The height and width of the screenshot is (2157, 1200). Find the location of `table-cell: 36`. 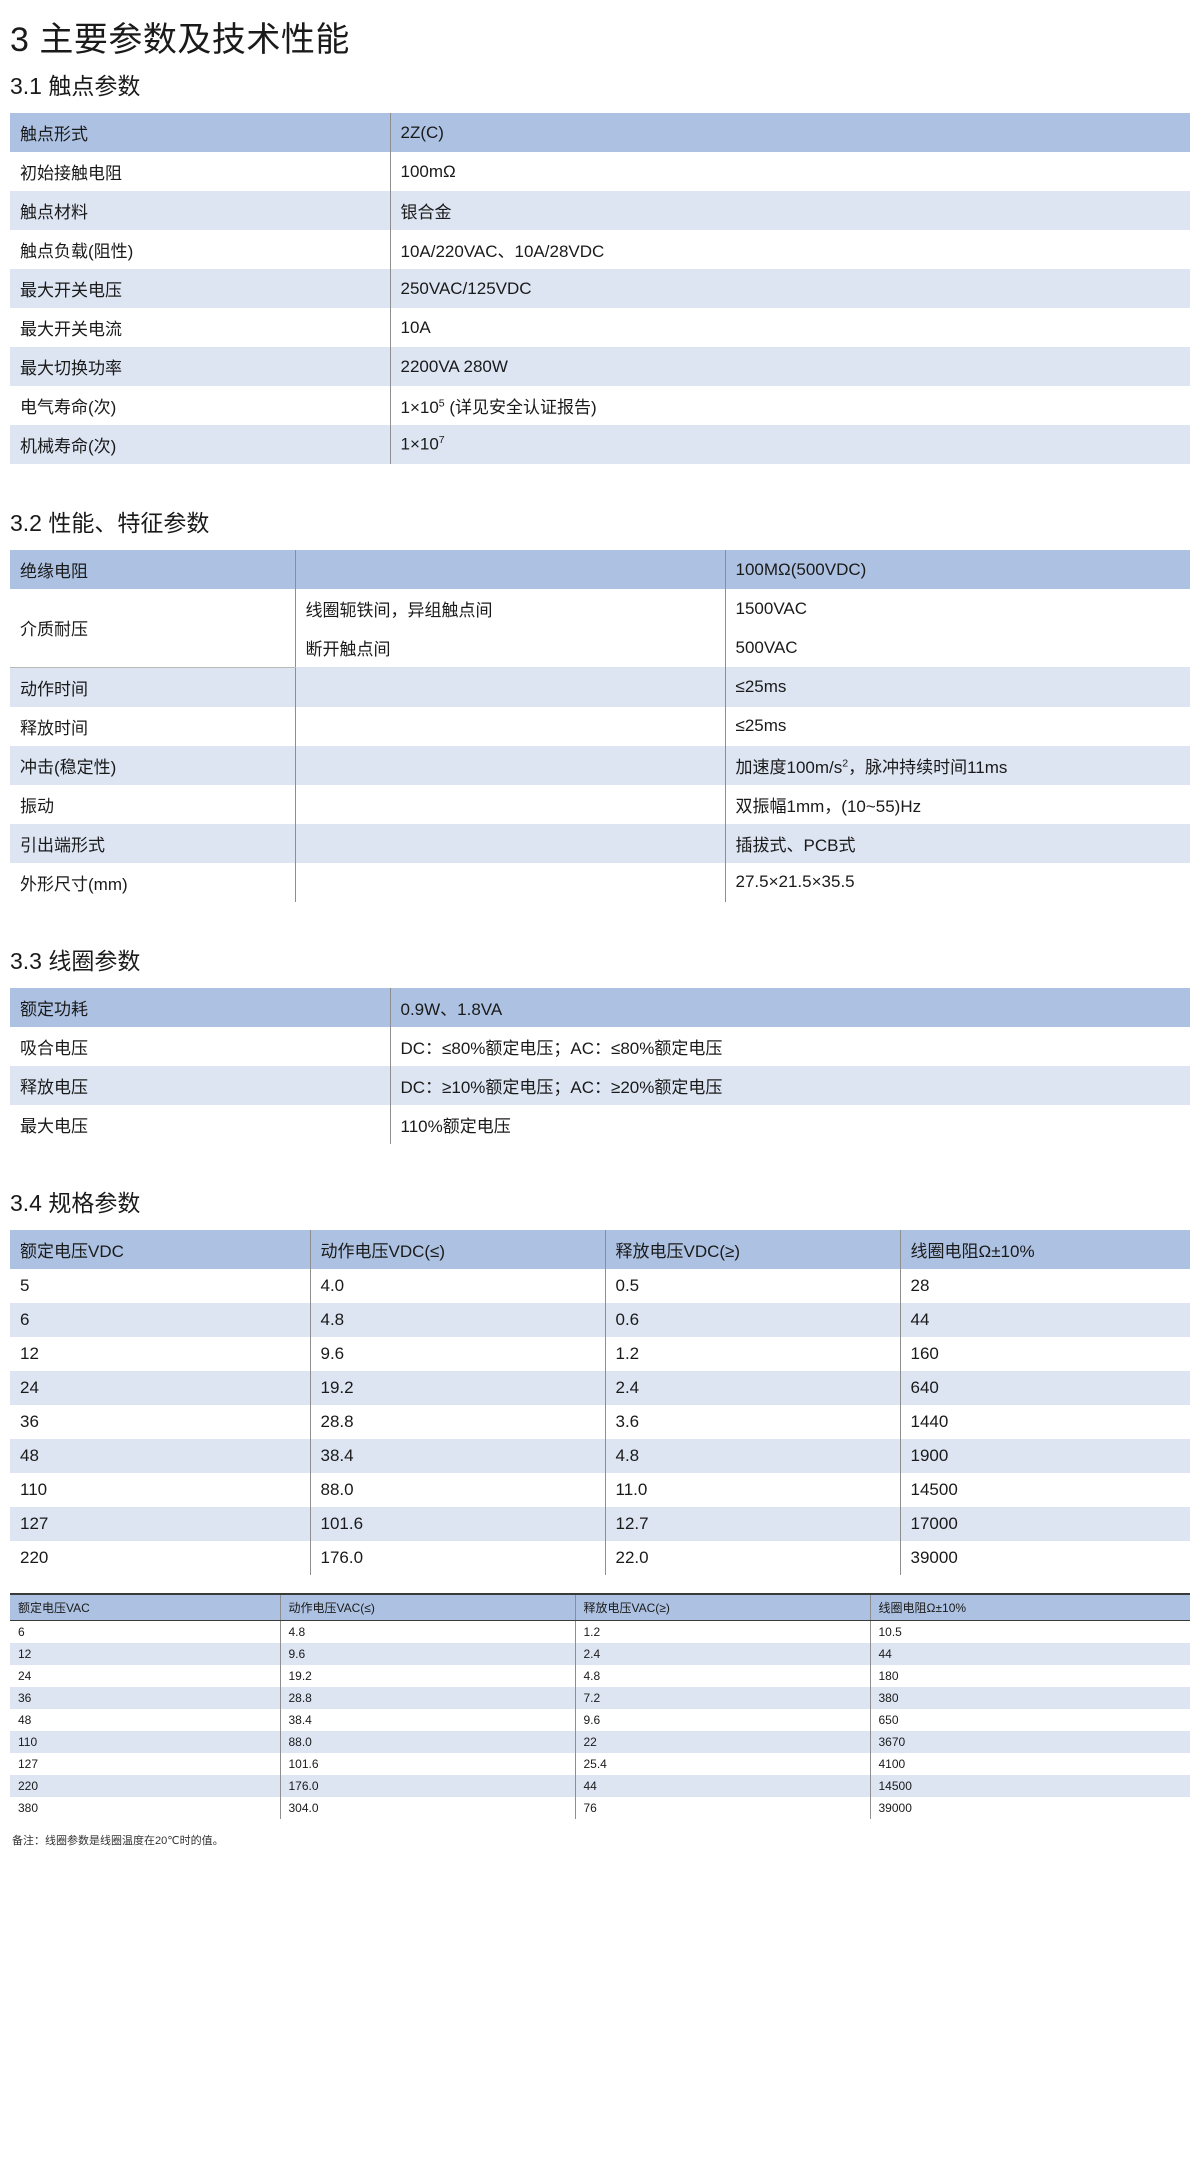

table-cell: 36 is located at coordinates (160, 1421).